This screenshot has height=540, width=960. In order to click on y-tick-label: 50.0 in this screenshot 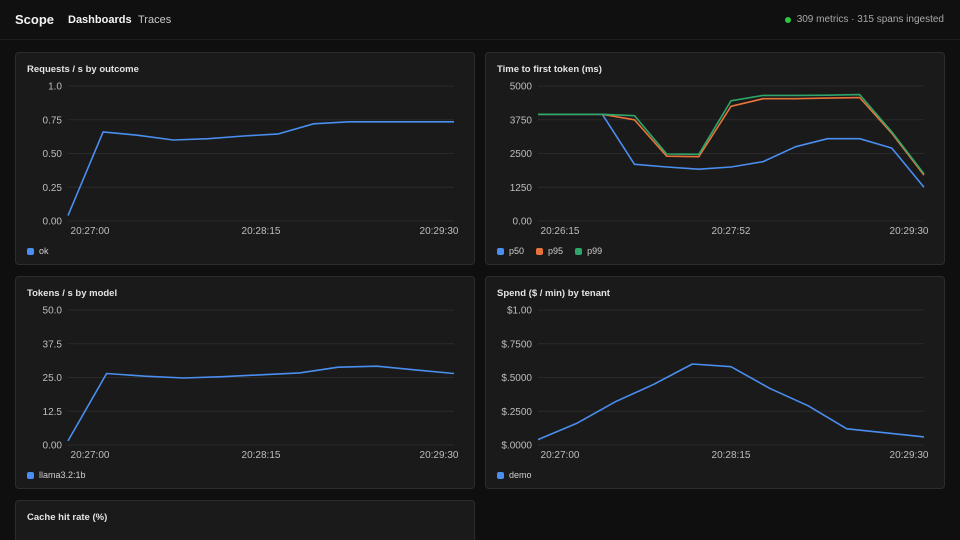, I will do `click(53, 311)`.